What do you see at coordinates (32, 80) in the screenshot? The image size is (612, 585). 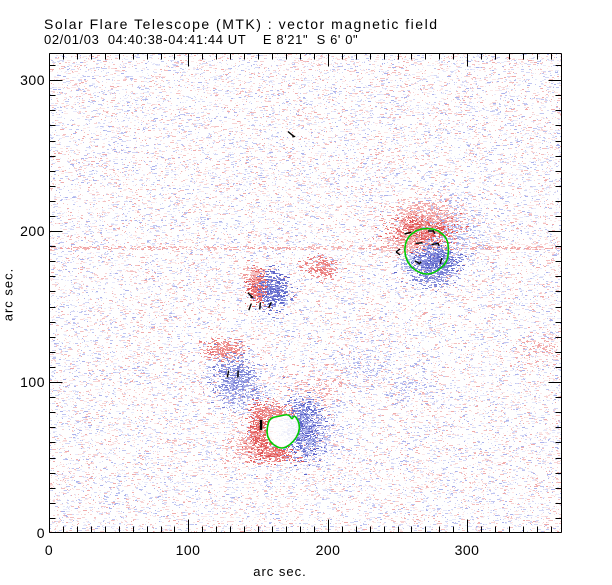 I see `y-tick-label-300: 300` at bounding box center [32, 80].